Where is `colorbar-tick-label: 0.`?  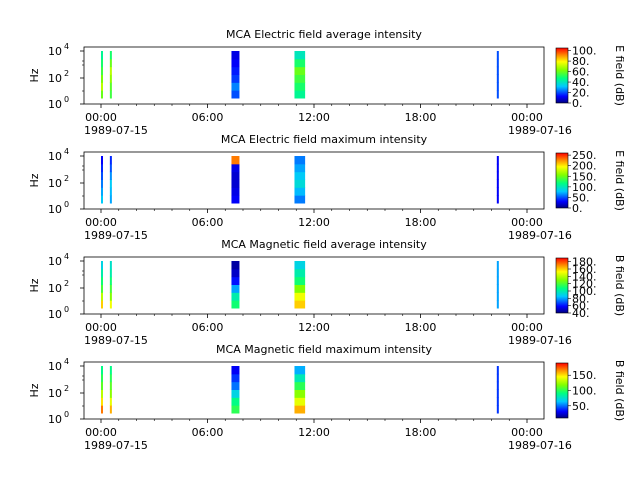
colorbar-tick-label: 0. is located at coordinates (577, 103).